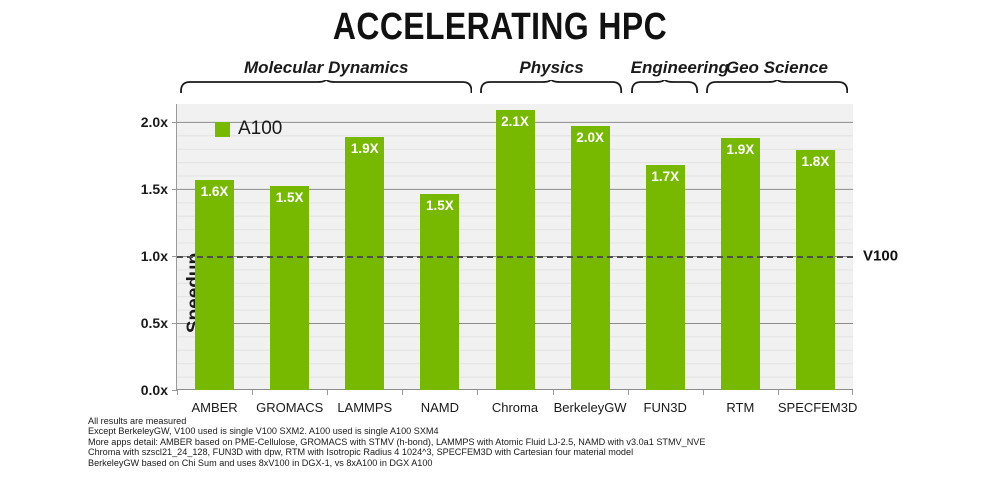 The image size is (1000, 484). What do you see at coordinates (290, 407) in the screenshot?
I see `x-axis-label: GROMACS` at bounding box center [290, 407].